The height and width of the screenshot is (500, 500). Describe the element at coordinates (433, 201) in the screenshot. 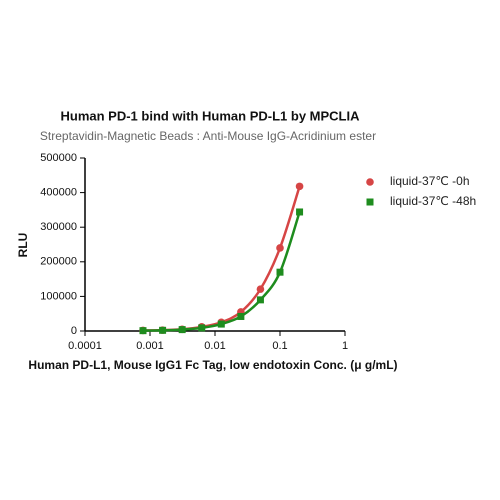

I see `legend-label: liquid-37℃ -48h` at that location.